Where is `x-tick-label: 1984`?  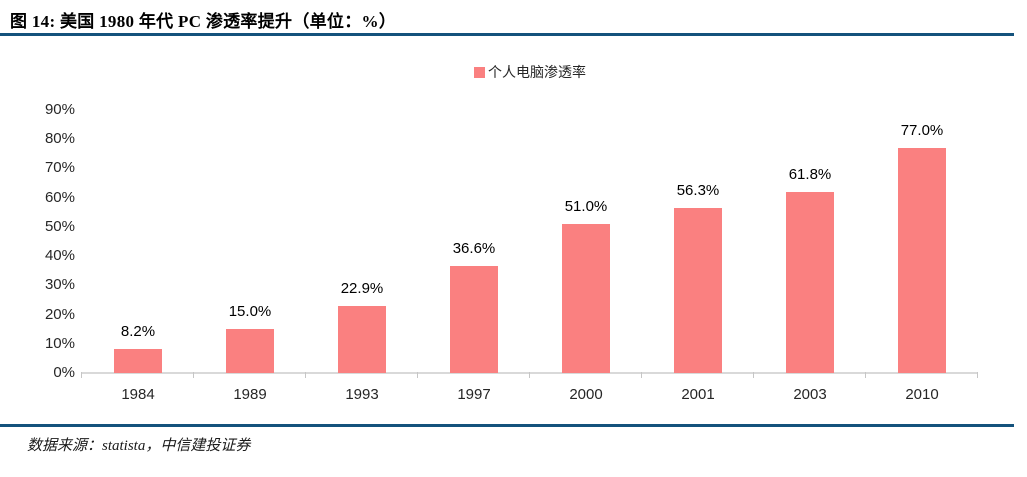 x-tick-label: 1984 is located at coordinates (138, 394).